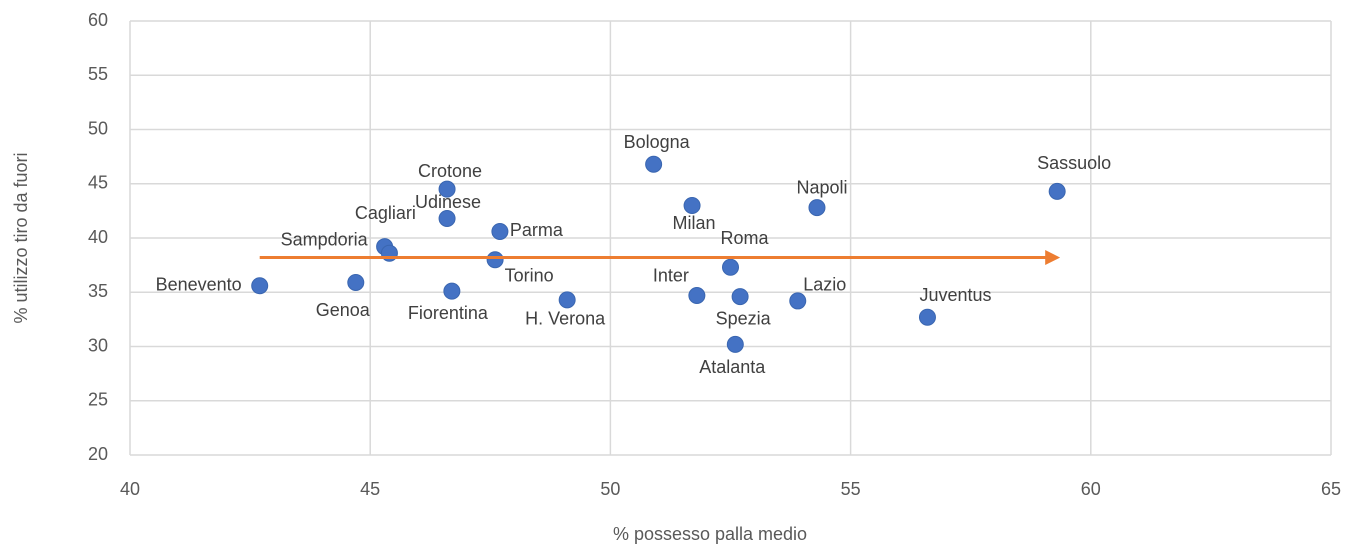 The width and height of the screenshot is (1347, 545). Describe the element at coordinates (385, 213) in the screenshot. I see `point-label: Cagliari` at that location.